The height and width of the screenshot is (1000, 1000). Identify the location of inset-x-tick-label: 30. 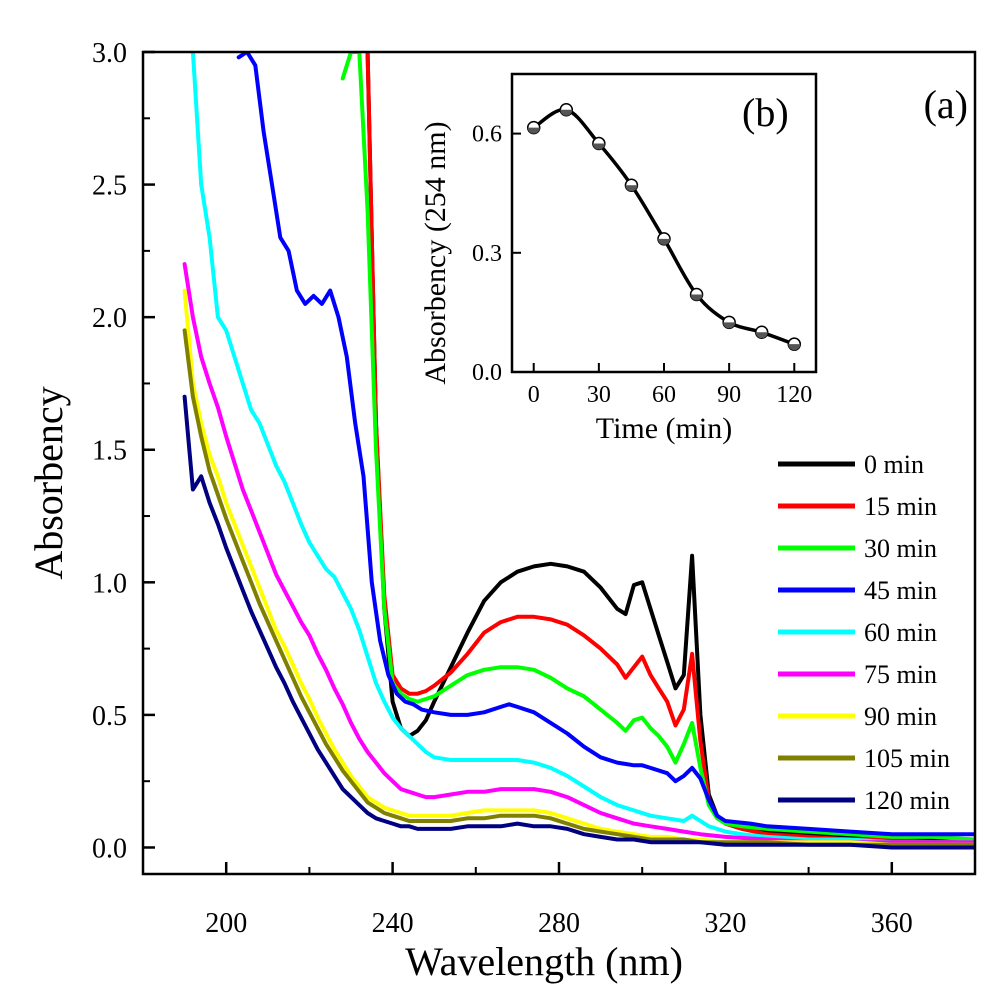
(599, 395).